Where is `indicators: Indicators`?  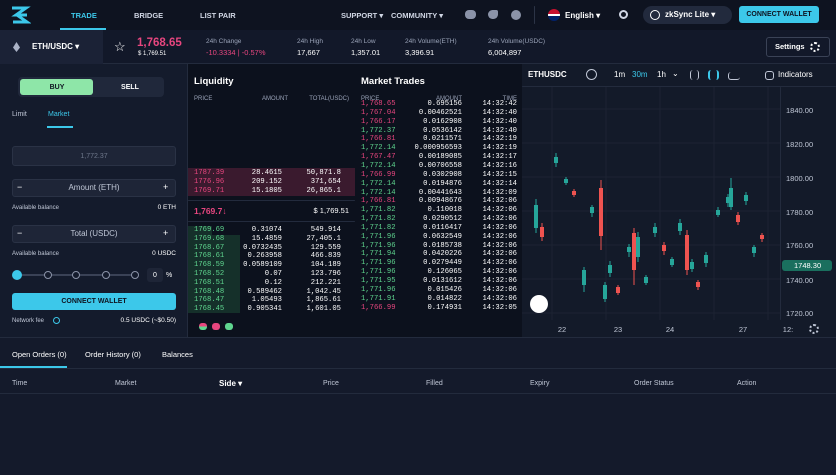
indicators: Indicators is located at coordinates (795, 74).